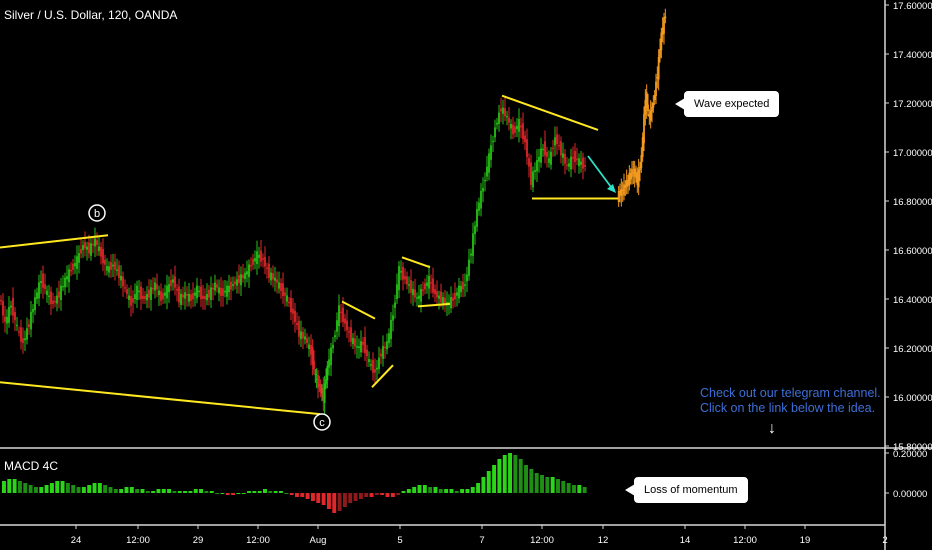  Describe the element at coordinates (805, 540) in the screenshot. I see `time-tick-label: 19` at that location.